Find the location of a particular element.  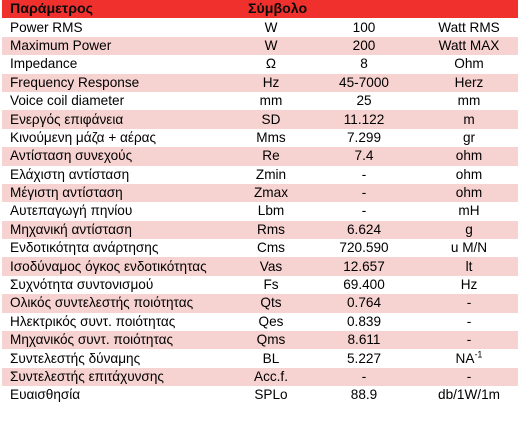

table-row: Ηλεκτρικός συντ. ποιότητας Qes 0.839 - is located at coordinates (260, 322).